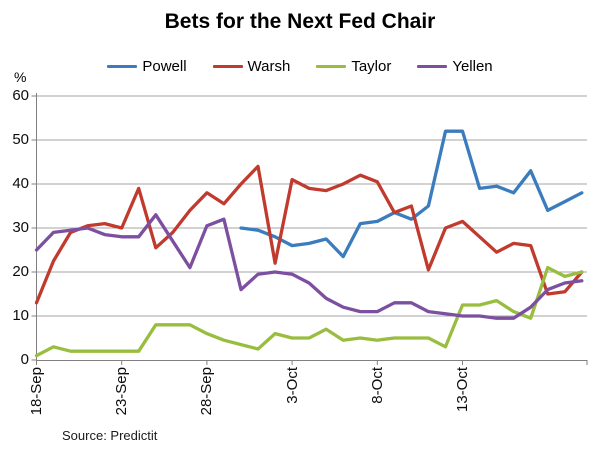  I want to click on y-axis-tick-label: 20, so click(20, 271).